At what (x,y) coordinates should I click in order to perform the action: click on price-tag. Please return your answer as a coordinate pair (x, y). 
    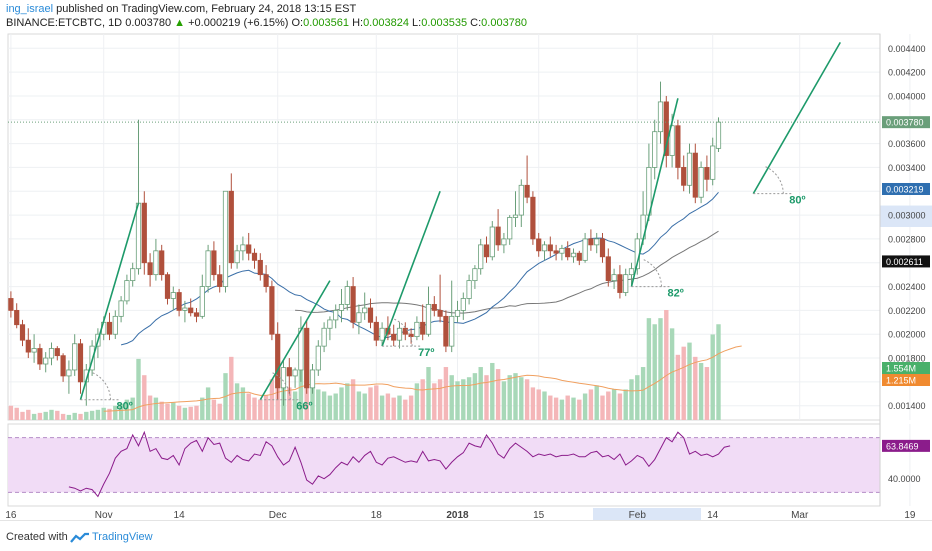
    Looking at the image, I should click on (906, 261).